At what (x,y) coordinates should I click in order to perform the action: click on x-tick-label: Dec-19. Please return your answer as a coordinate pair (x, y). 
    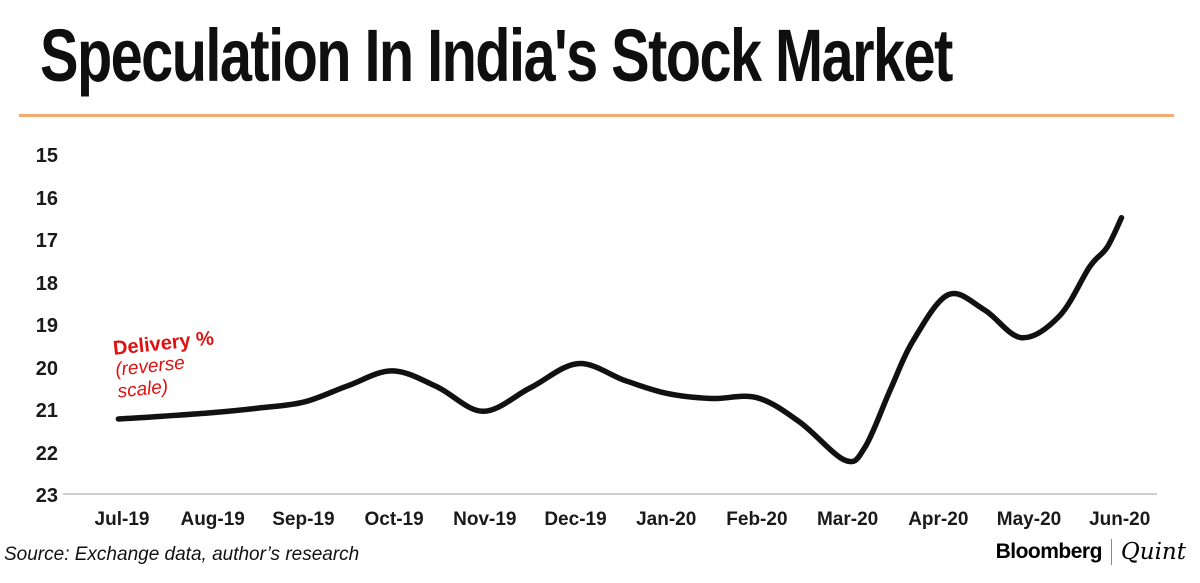
    Looking at the image, I should click on (575, 519).